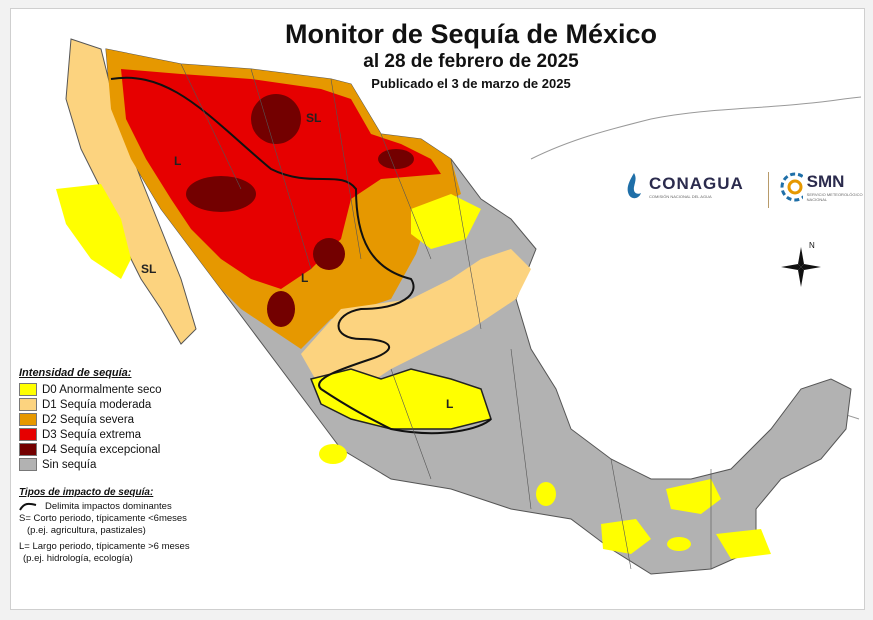  I want to click on legend-label: D4 Sequía excepcional, so click(101, 449).